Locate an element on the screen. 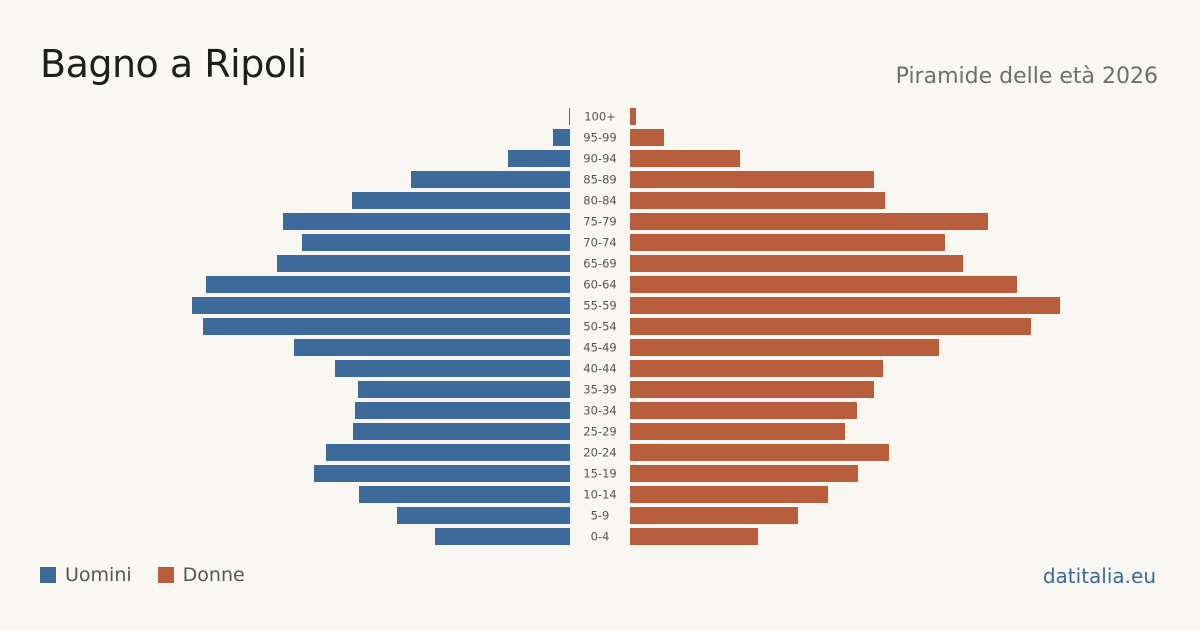 This screenshot has height=630, width=1200. age-label-45-49: 45-49 is located at coordinates (599, 348).